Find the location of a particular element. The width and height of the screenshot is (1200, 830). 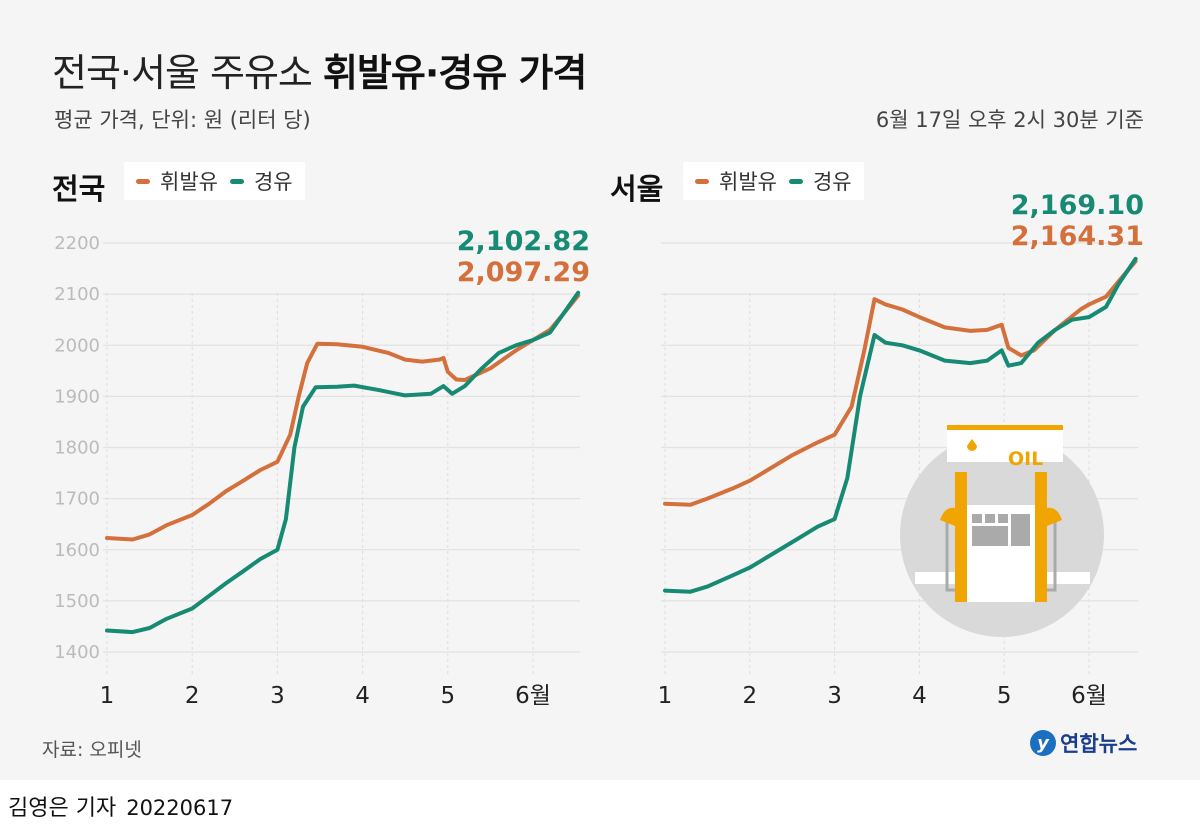

byline: 김영은 기자 20220617 is located at coordinates (120, 806).